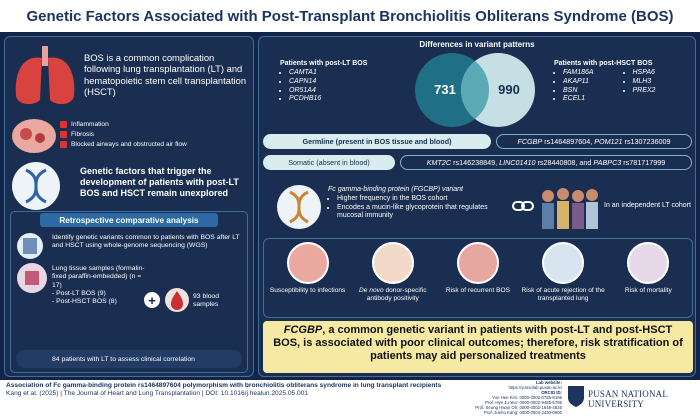  Describe the element at coordinates (63, 124) in the screenshot. I see `effect-icon` at that location.